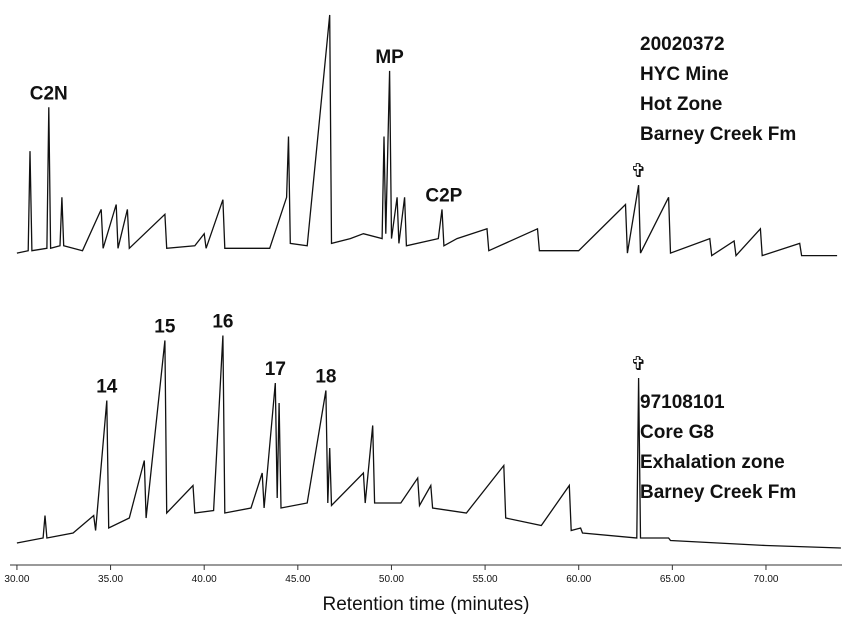 Image resolution: width=842 pixels, height=631 pixels. Describe the element at coordinates (681, 104) in the screenshot. I see `sample-info: Hot Zone` at that location.